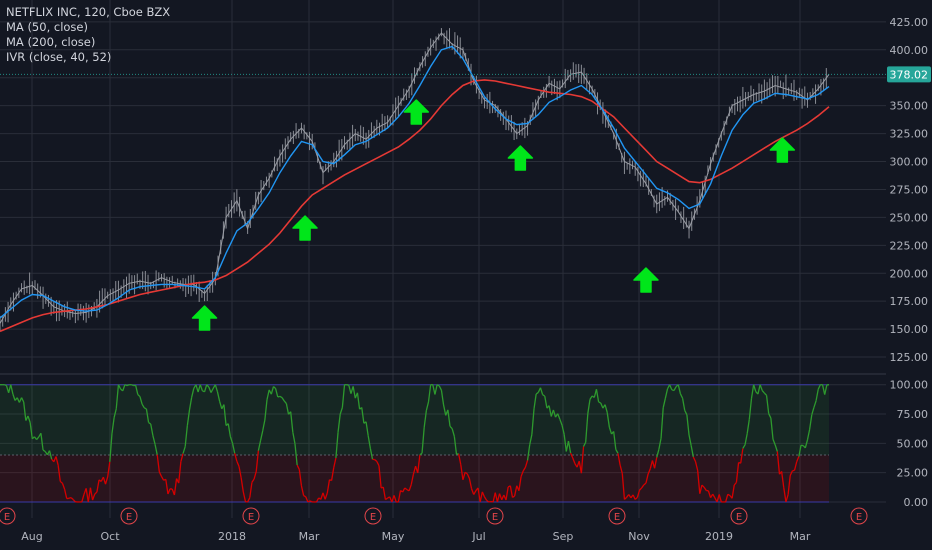 The width and height of the screenshot is (932, 550). Describe the element at coordinates (305, 228) in the screenshot. I see `up-arrow-icon` at that location.